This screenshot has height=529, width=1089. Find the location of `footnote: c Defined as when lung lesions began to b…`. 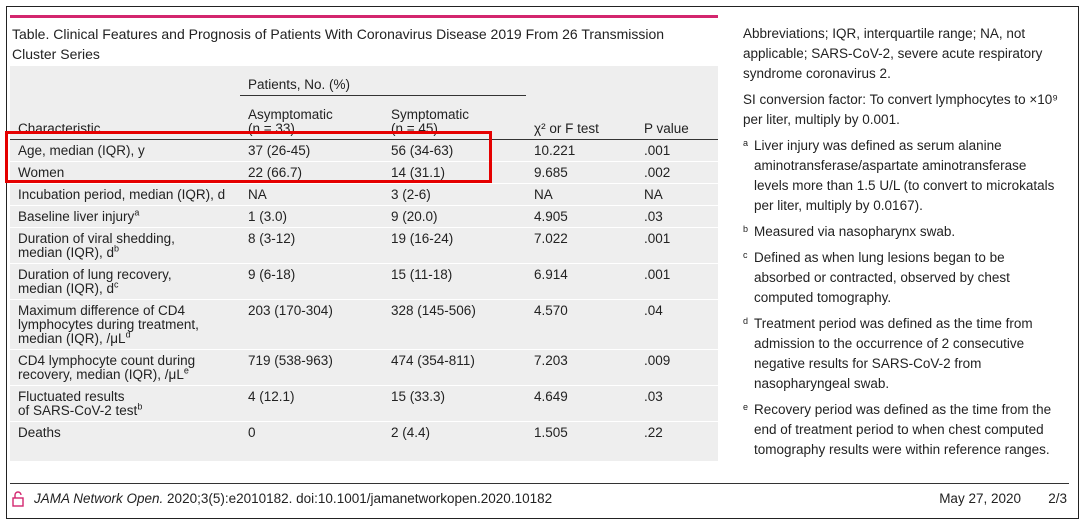

footnote: c Defined as when lung lesions began to b… is located at coordinates (902, 278).